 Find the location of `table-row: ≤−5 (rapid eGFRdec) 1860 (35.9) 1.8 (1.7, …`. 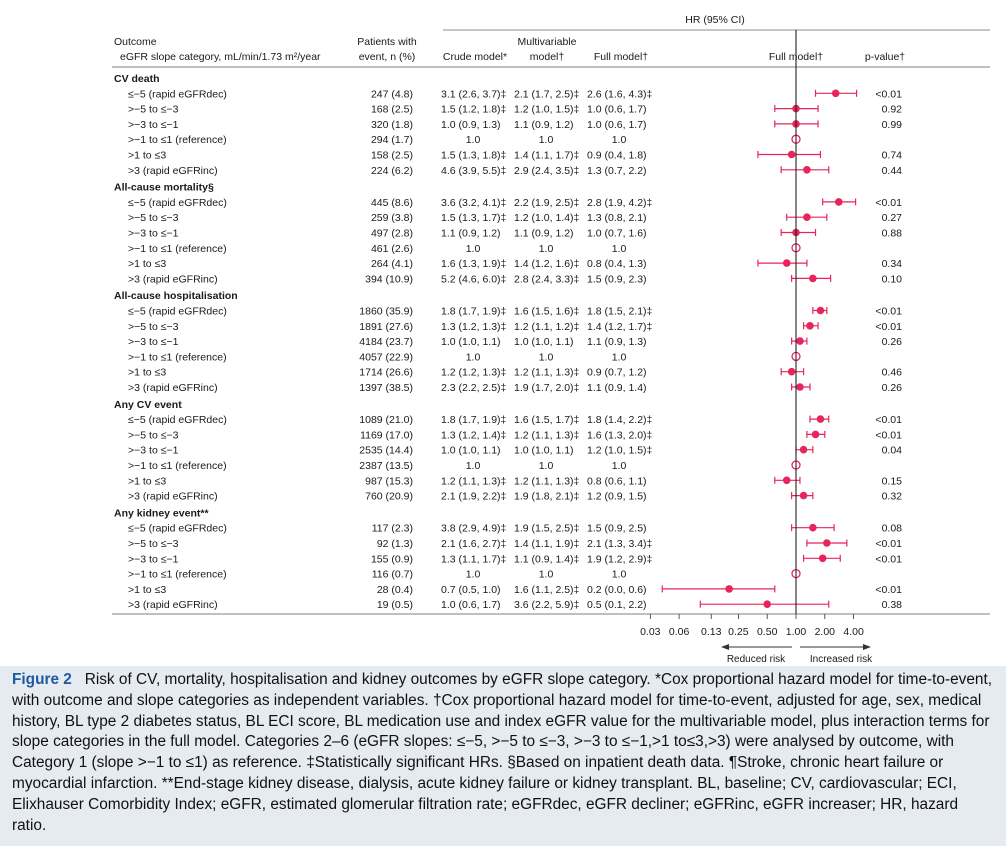

table-row: ≤−5 (rapid eGFRdec) 1860 (35.9) 1.8 (1.7, … is located at coordinates (515, 312).